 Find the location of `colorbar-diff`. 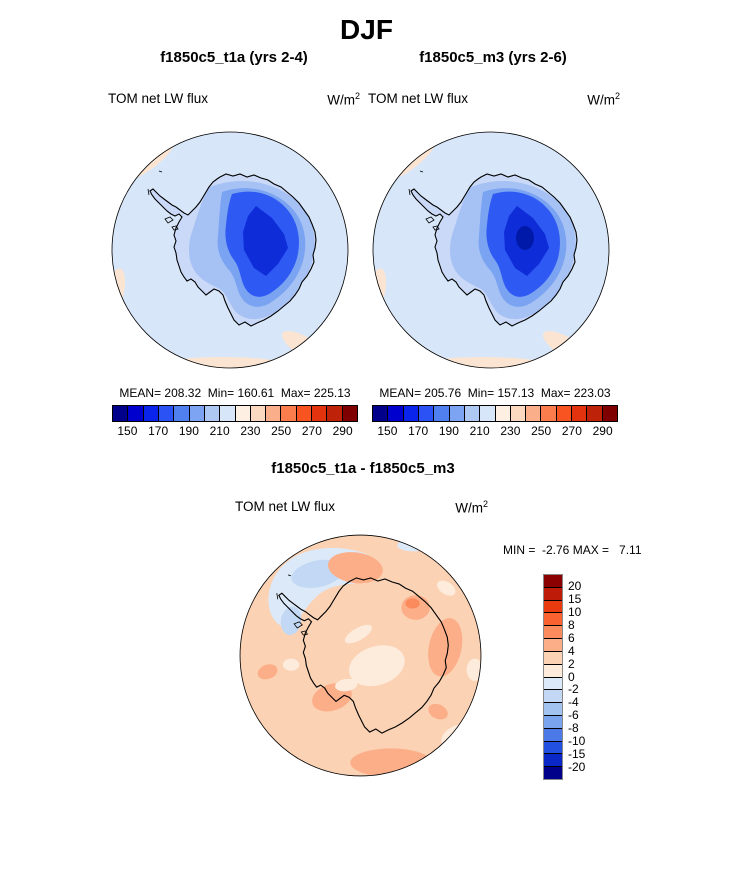

colorbar-diff is located at coordinates (553, 677).